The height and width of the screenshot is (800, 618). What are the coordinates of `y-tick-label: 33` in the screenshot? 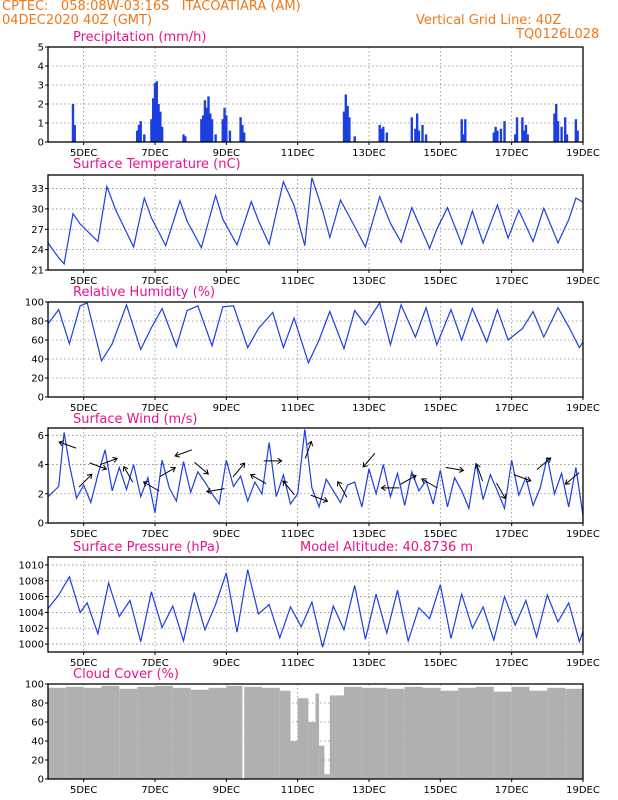 It's located at (37, 189).